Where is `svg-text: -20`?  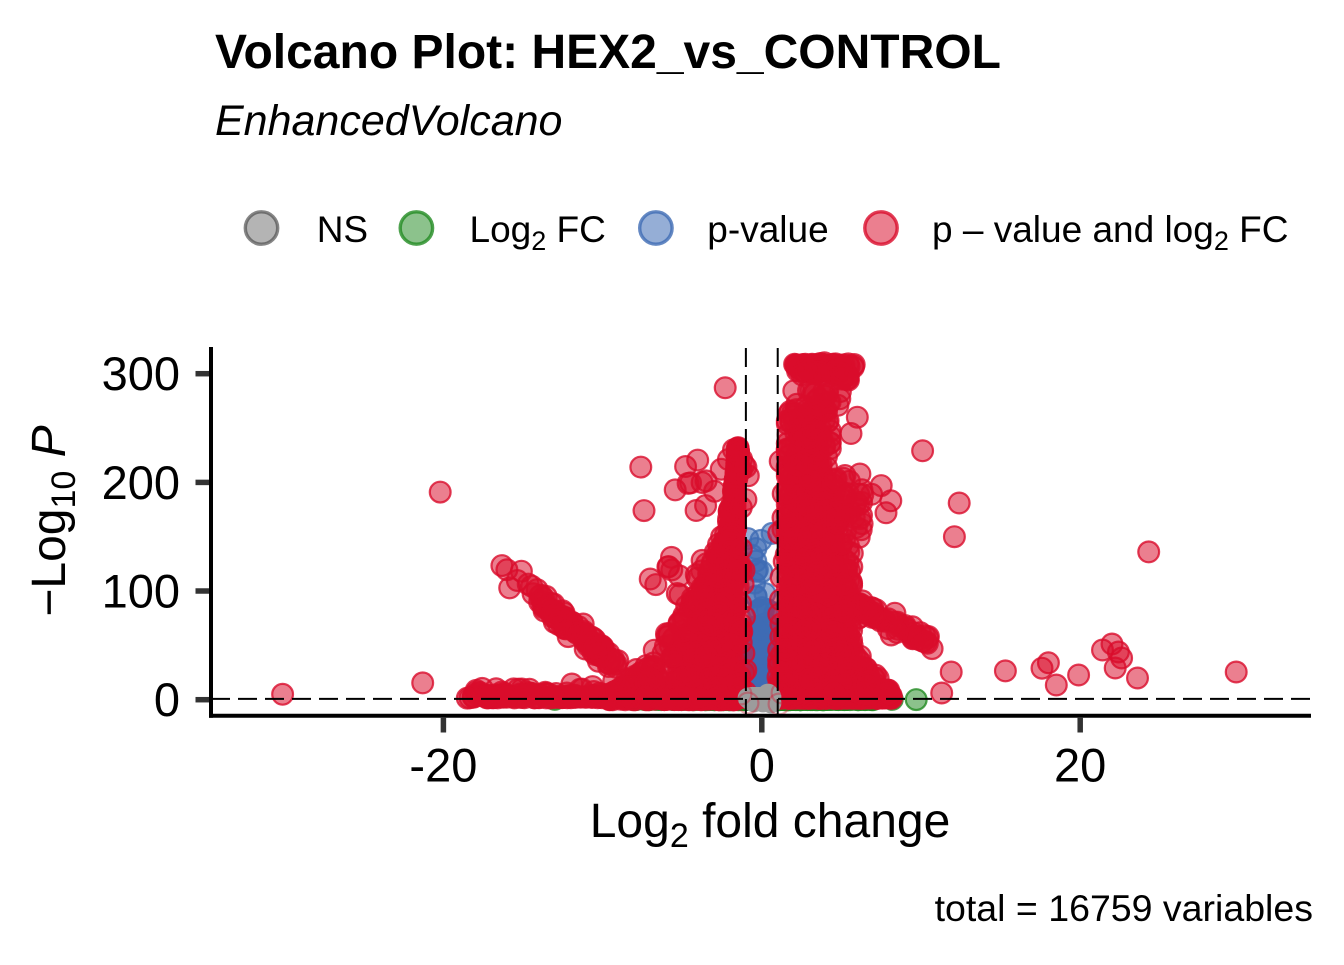
svg-text: -20 is located at coordinates (443, 765).